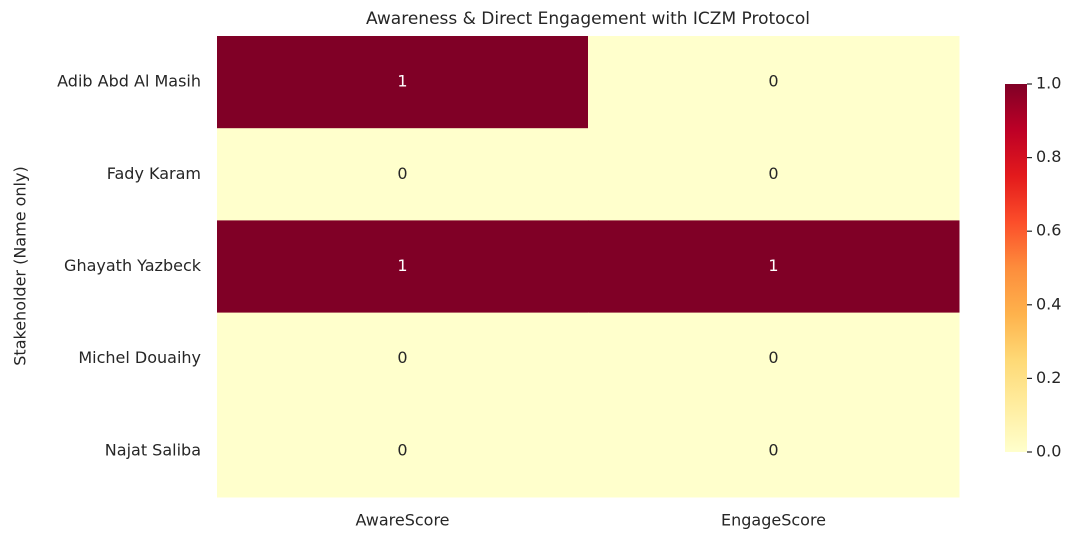  I want to click on colorbar-tick-label: 0.4, so click(1048, 303).